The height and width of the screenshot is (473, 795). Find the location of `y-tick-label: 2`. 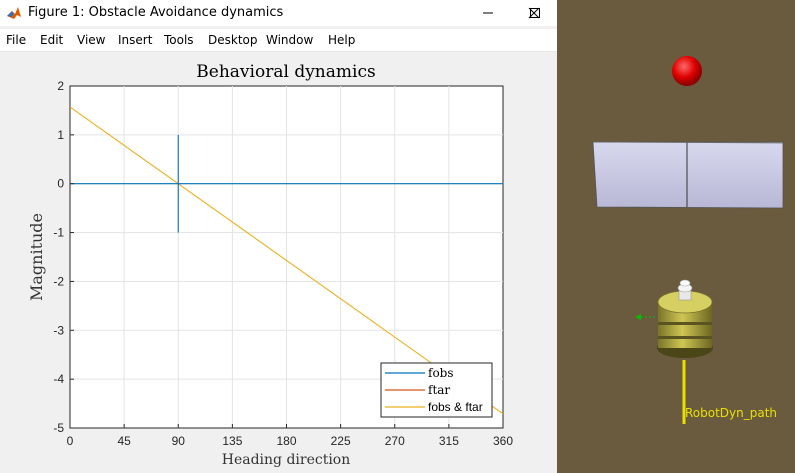

y-tick-label: 2 is located at coordinates (60, 86).